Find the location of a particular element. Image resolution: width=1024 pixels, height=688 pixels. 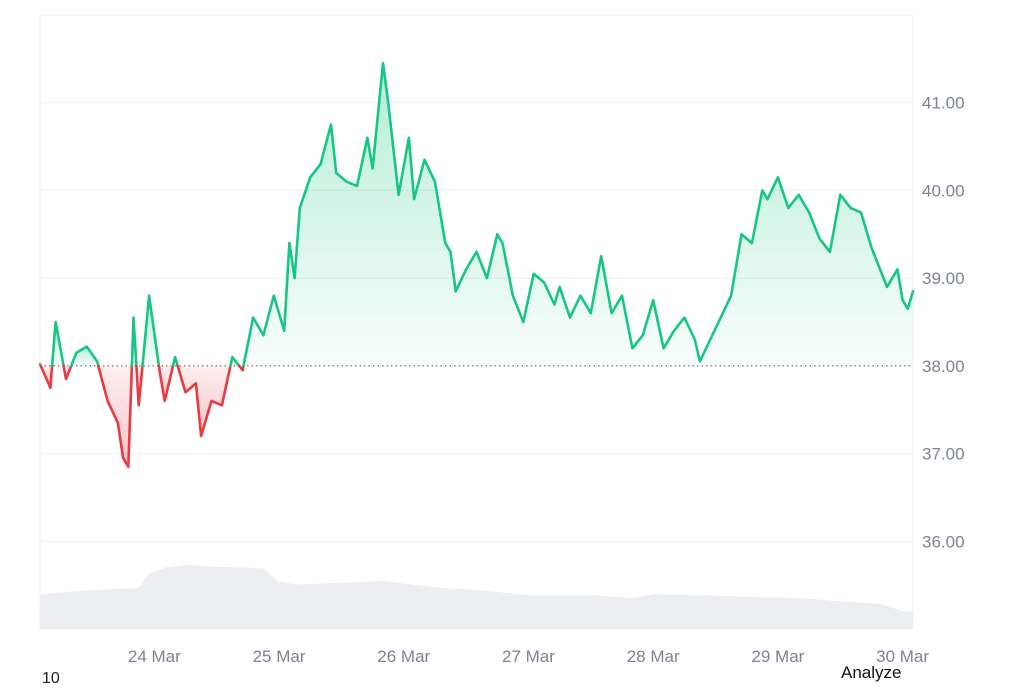

volume-area-layer is located at coordinates (476, 596).